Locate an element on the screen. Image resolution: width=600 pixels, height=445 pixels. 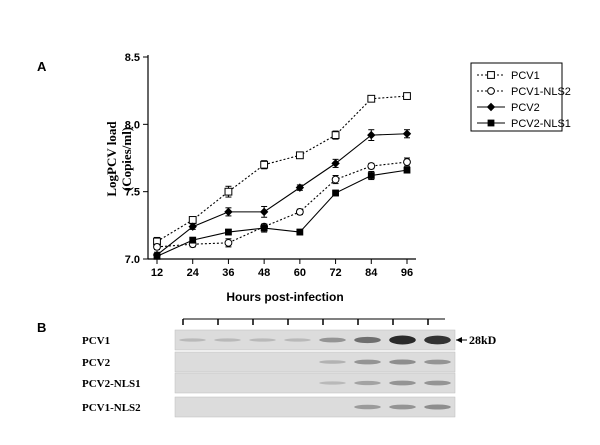
row-label: PCV2 is located at coordinates (96, 363).